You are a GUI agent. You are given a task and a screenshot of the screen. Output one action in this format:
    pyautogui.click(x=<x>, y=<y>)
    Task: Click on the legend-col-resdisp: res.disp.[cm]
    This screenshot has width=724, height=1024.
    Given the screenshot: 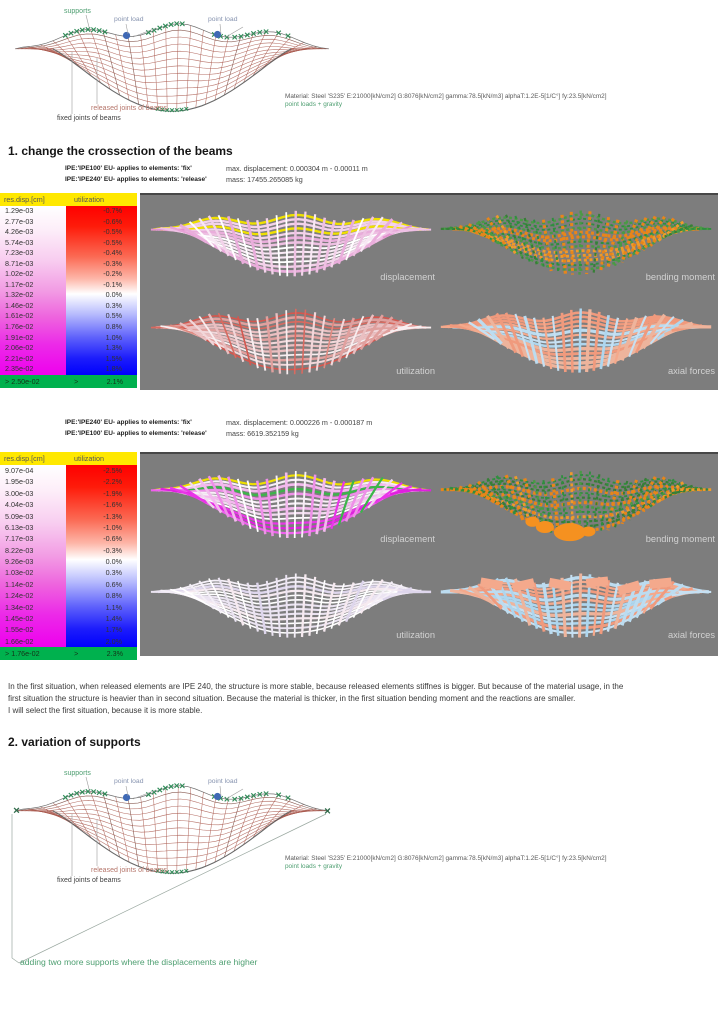 What is the action you would take?
    pyautogui.click(x=24, y=458)
    